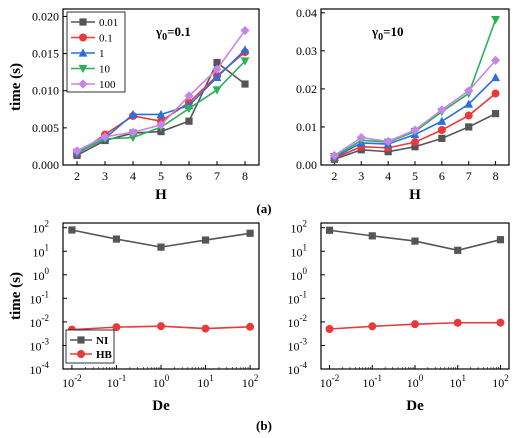  Describe the element at coordinates (299, 250) in the screenshot. I see `y-tick-label: 10¹` at that location.